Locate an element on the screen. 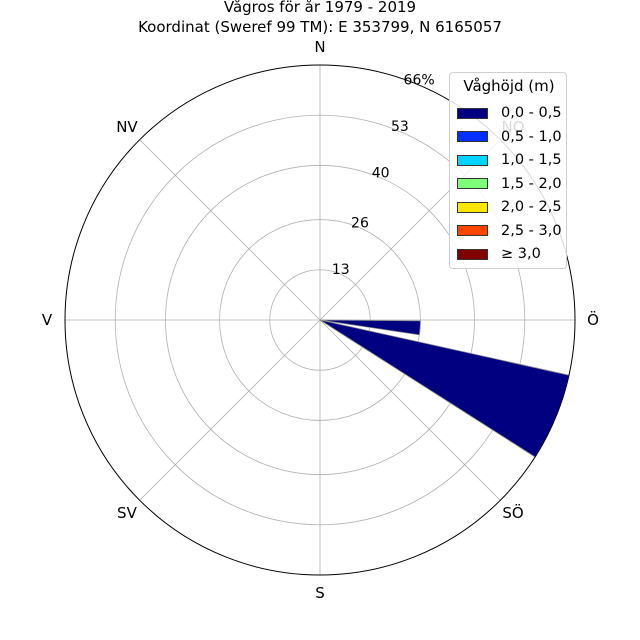  direction-label-S: S is located at coordinates (320, 593).